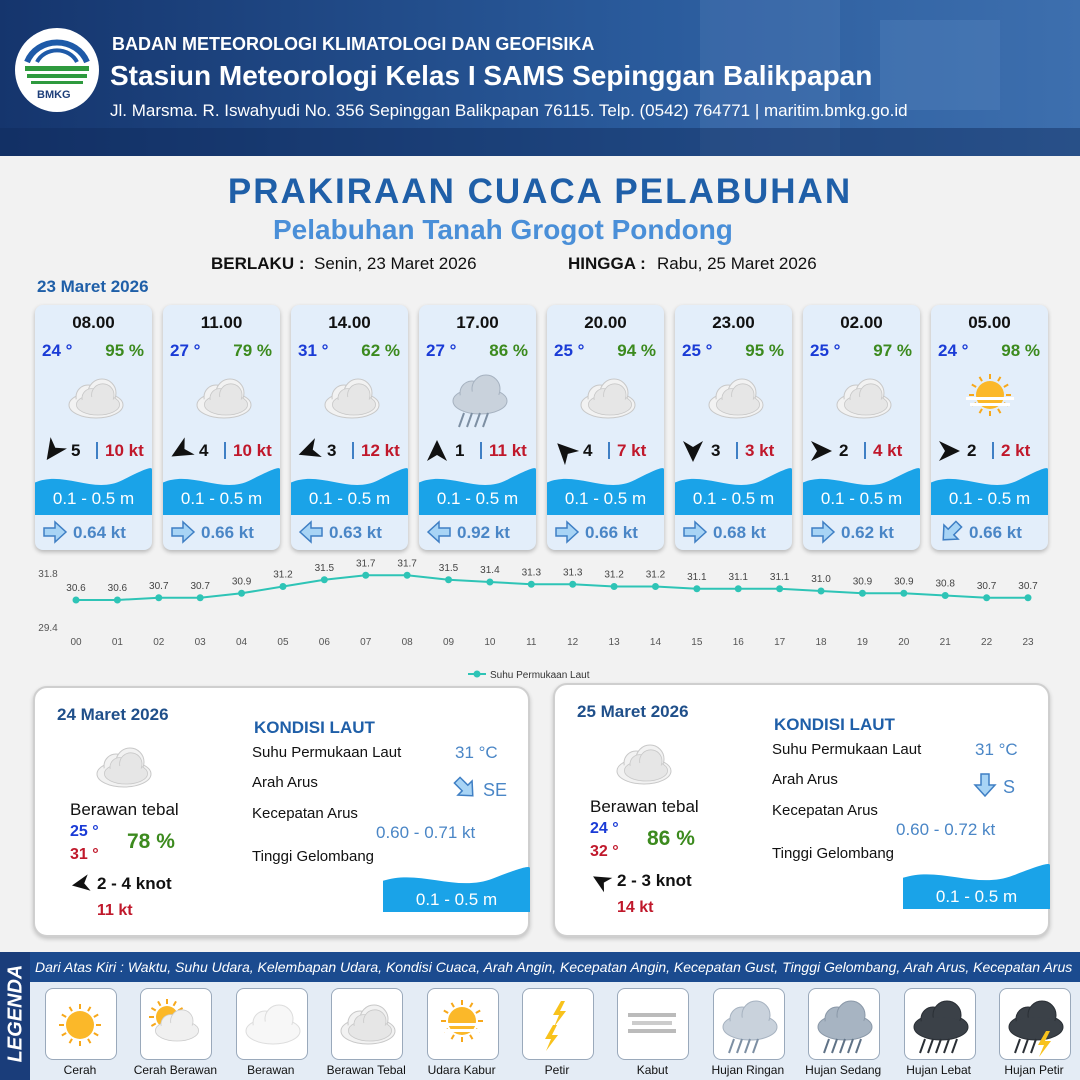 The height and width of the screenshot is (1080, 1080). Describe the element at coordinates (76, 588) in the screenshot. I see `value-label: 30.6` at that location.